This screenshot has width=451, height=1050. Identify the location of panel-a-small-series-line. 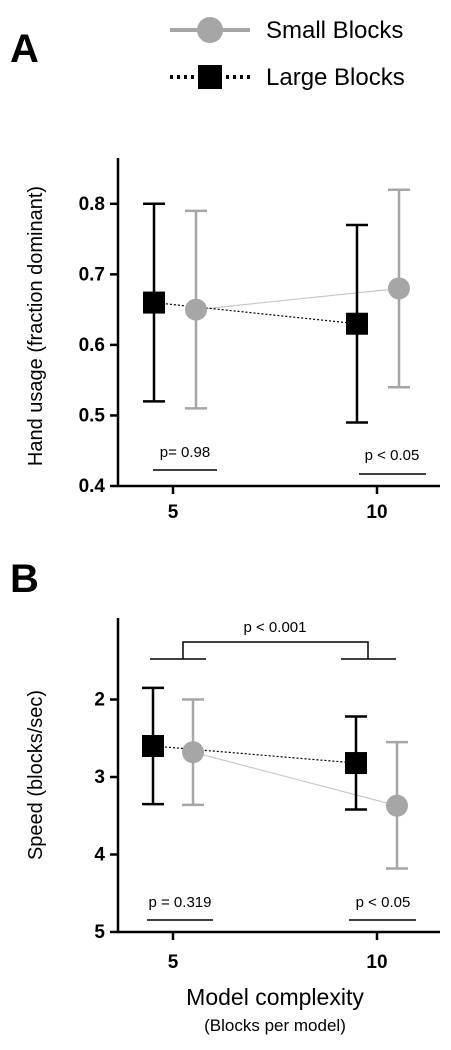
(297, 299).